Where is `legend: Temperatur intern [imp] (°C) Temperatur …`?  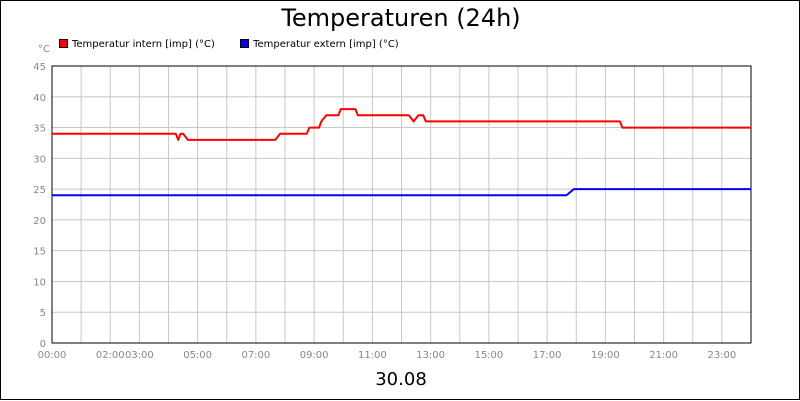 legend: Temperatur intern [imp] (°C) Temperatur … is located at coordinates (240, 44).